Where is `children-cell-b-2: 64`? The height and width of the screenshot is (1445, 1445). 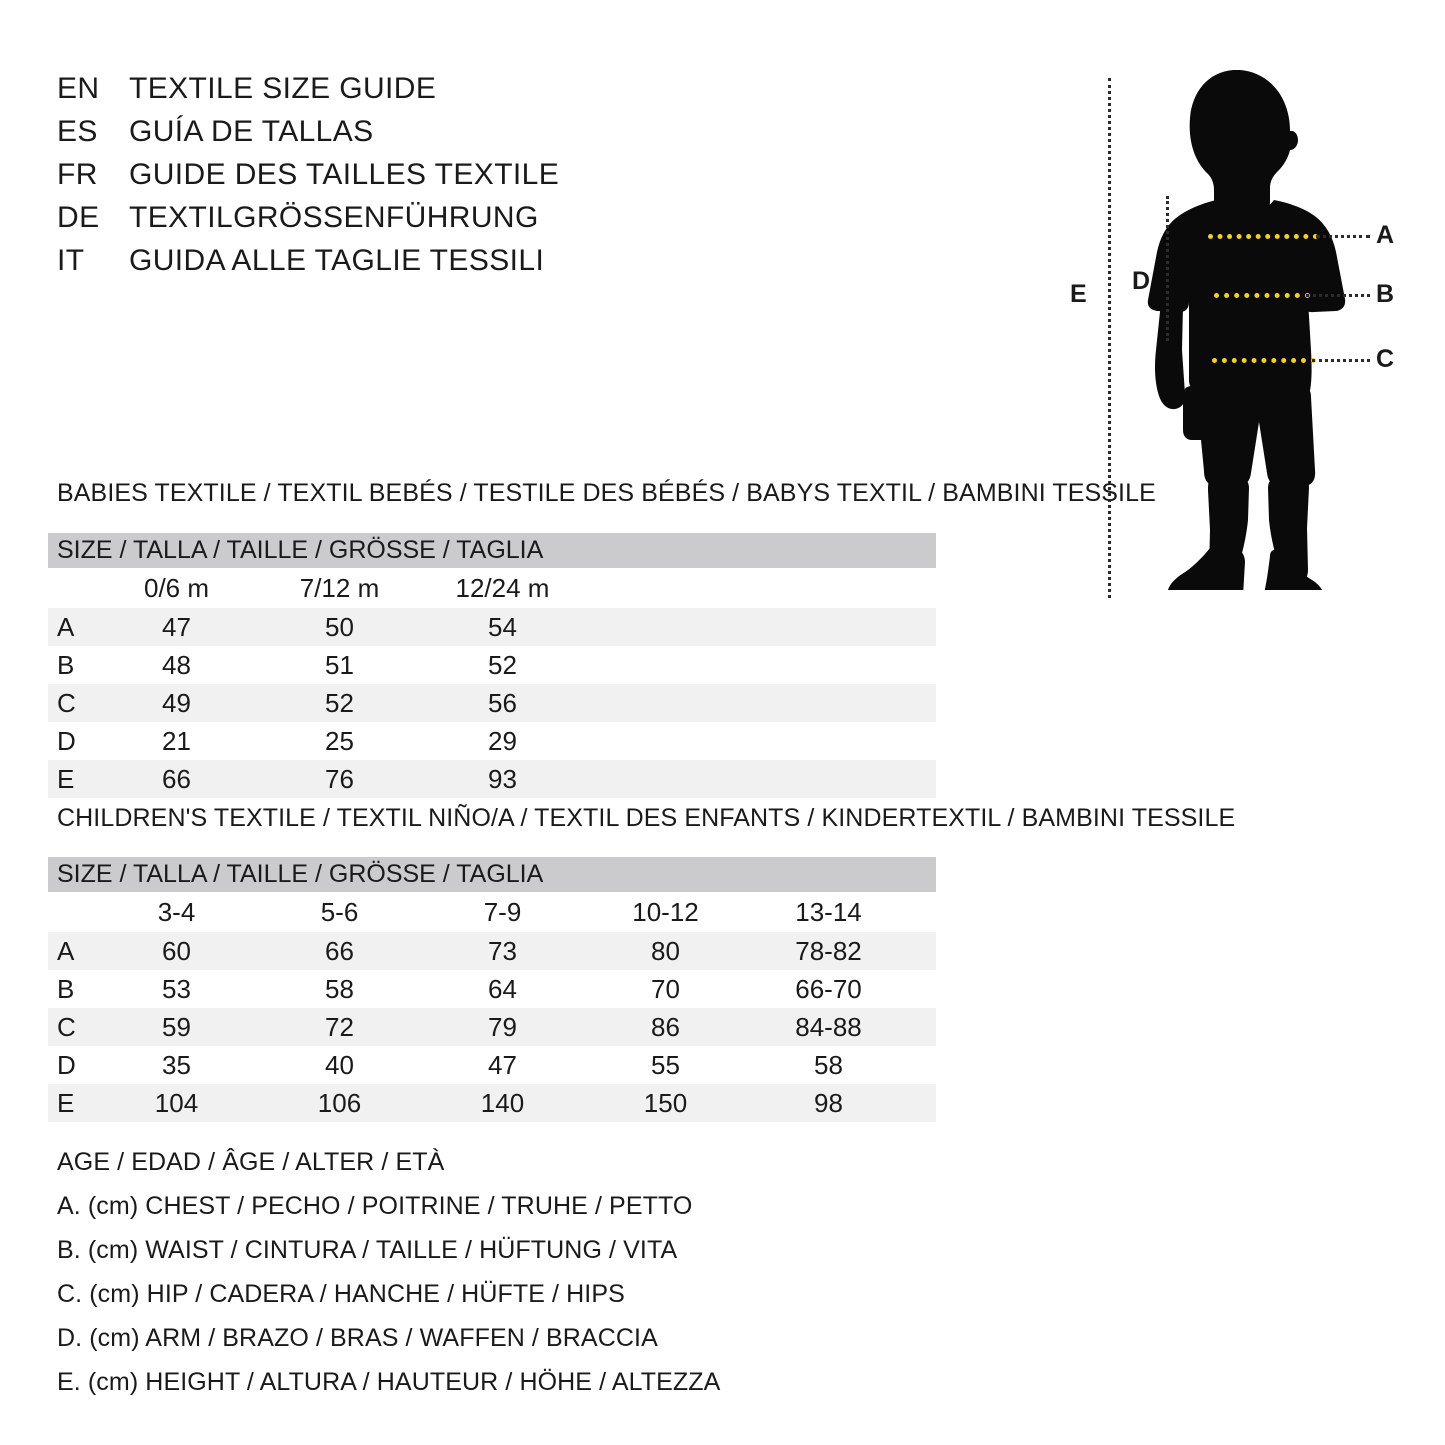 children-cell-b-2: 64 is located at coordinates (502, 988).